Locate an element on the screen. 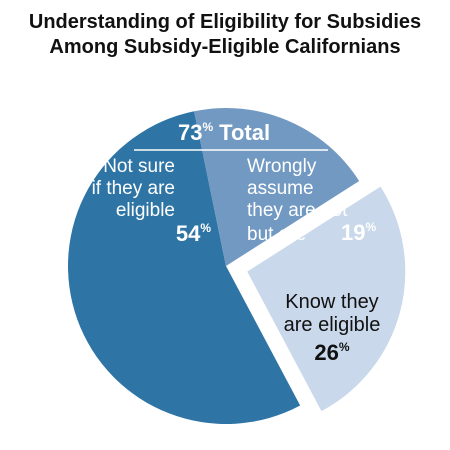 This screenshot has width=450, height=450. slice-3-label-line-2: are eligible is located at coordinates (332, 325).